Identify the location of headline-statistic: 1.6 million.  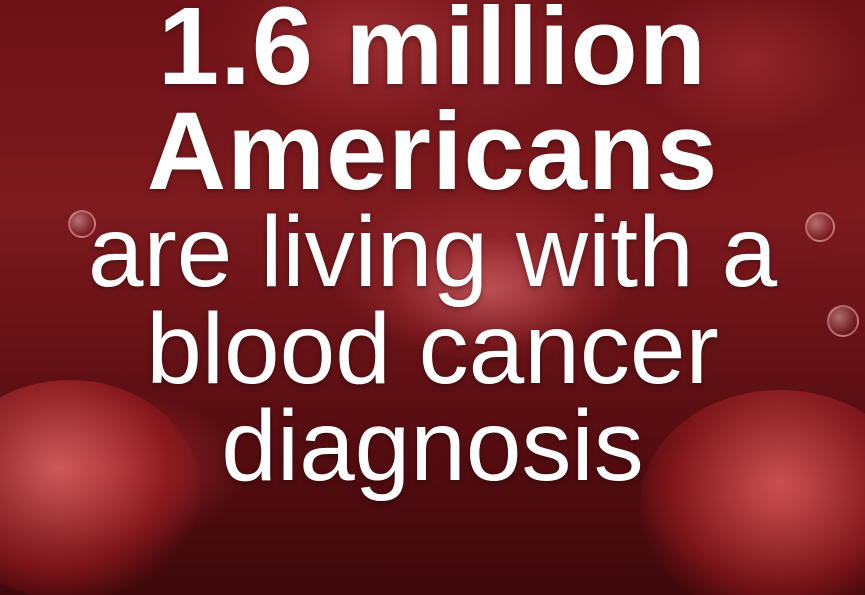
(432, 54).